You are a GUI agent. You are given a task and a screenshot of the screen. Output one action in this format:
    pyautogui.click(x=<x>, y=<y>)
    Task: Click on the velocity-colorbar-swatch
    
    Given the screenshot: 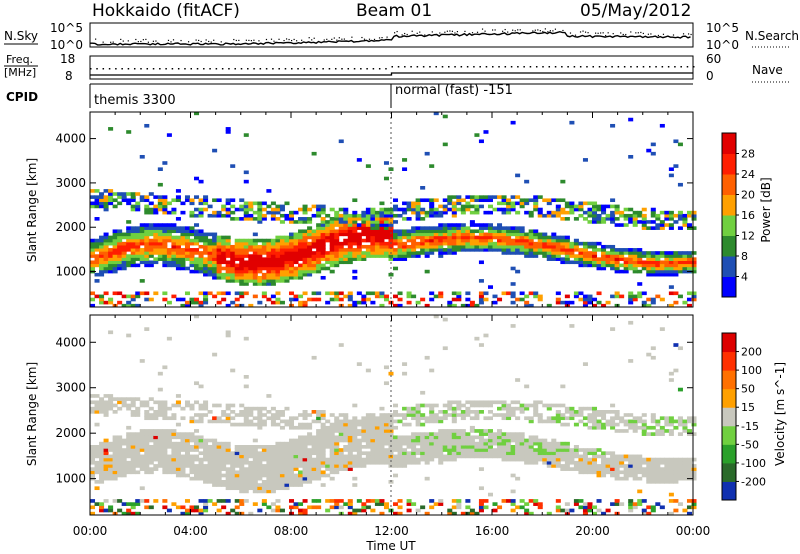 What is the action you would take?
    pyautogui.click(x=729, y=417)
    